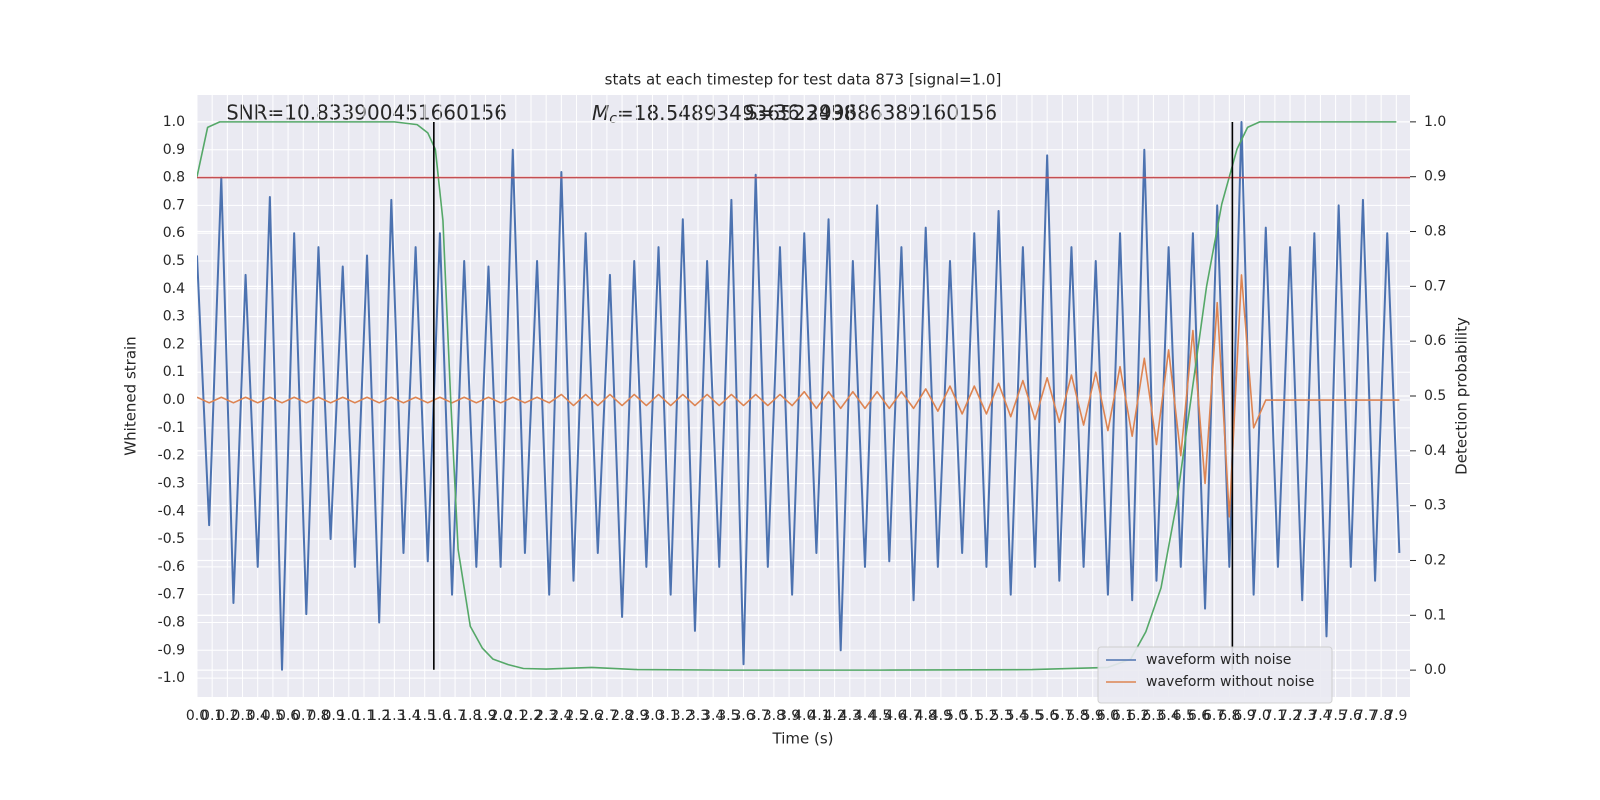 Image resolution: width=1600 pixels, height=800 pixels. I want to click on y2-tick-label: 0.9, so click(1435, 177).